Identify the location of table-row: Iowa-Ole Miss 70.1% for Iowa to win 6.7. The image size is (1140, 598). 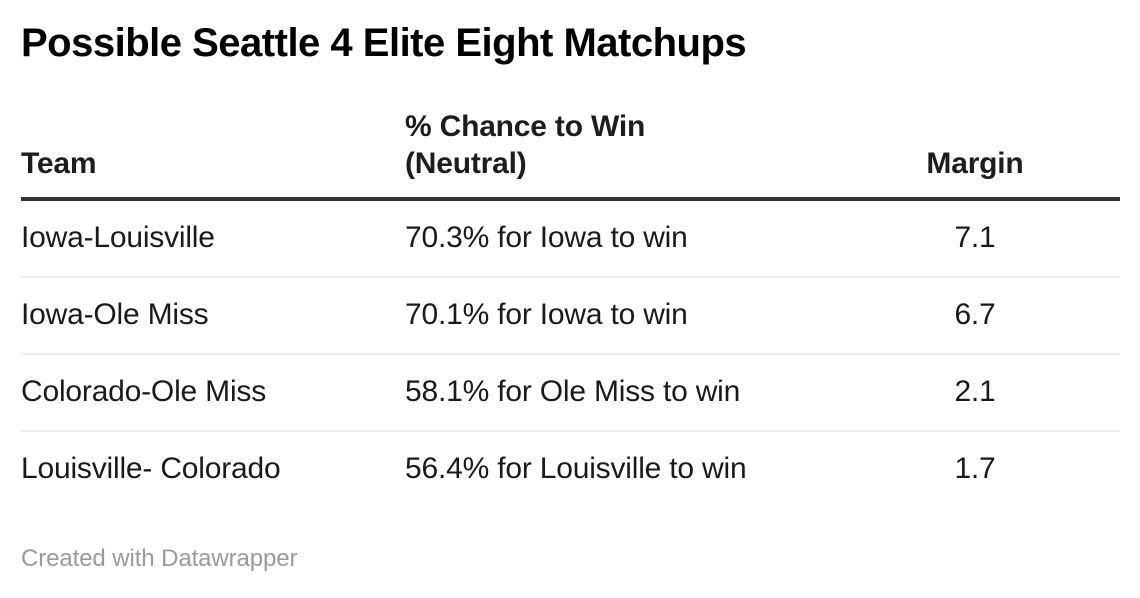
(570, 315).